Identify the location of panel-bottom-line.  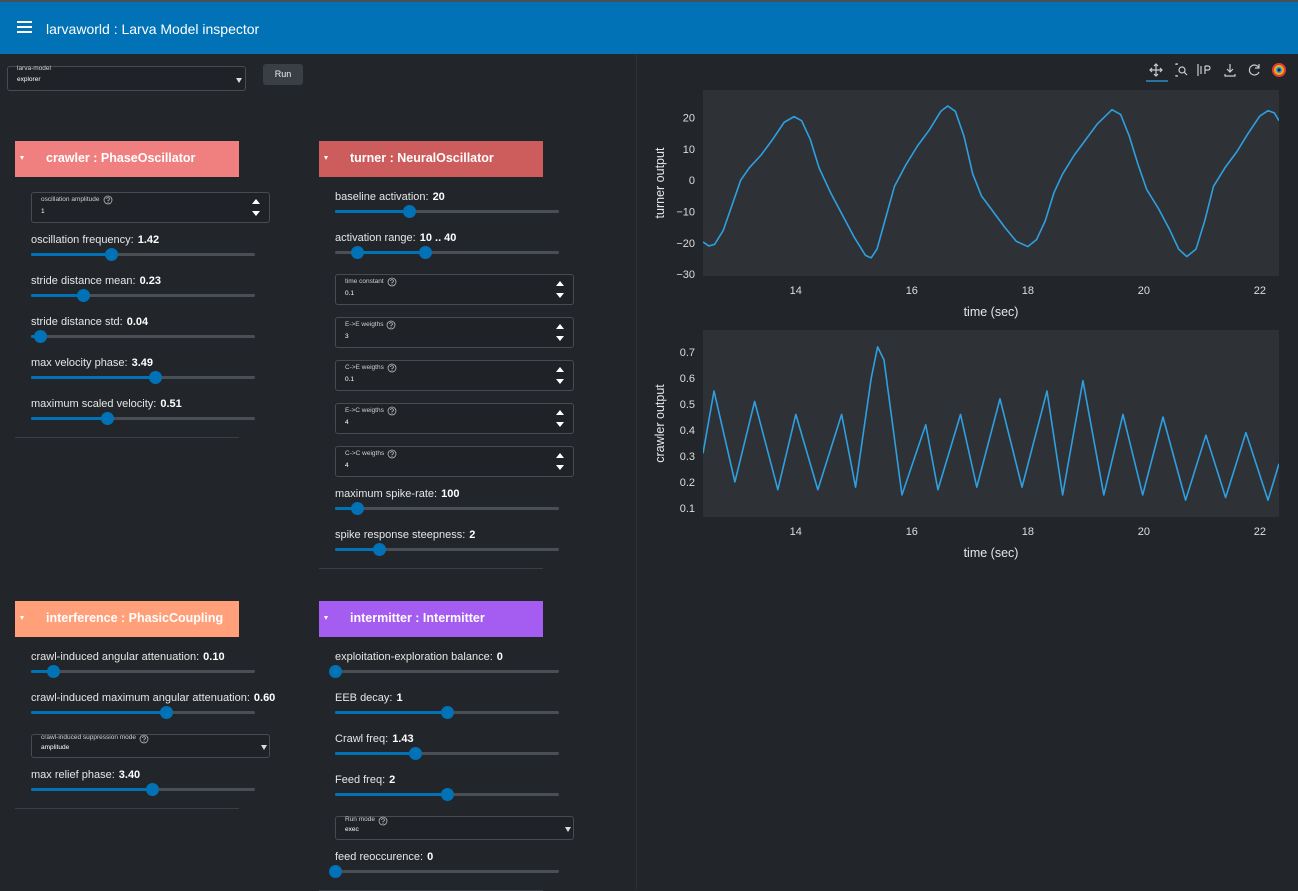
(127, 437).